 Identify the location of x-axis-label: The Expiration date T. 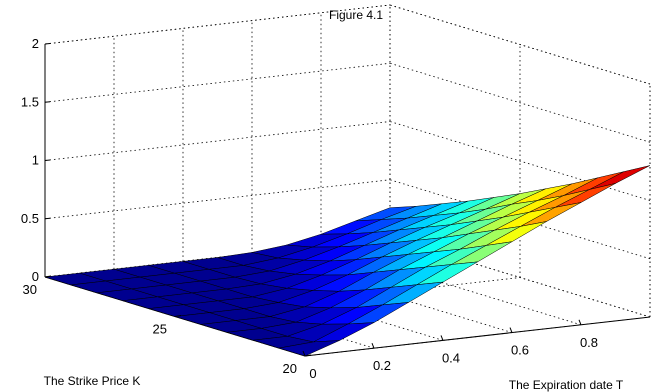
(566, 385).